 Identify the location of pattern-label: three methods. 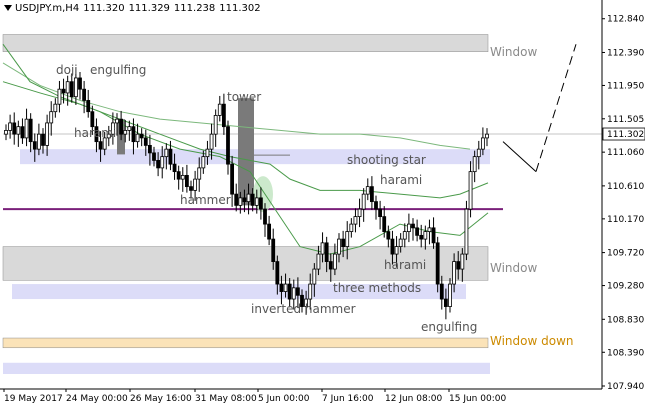
(377, 288).